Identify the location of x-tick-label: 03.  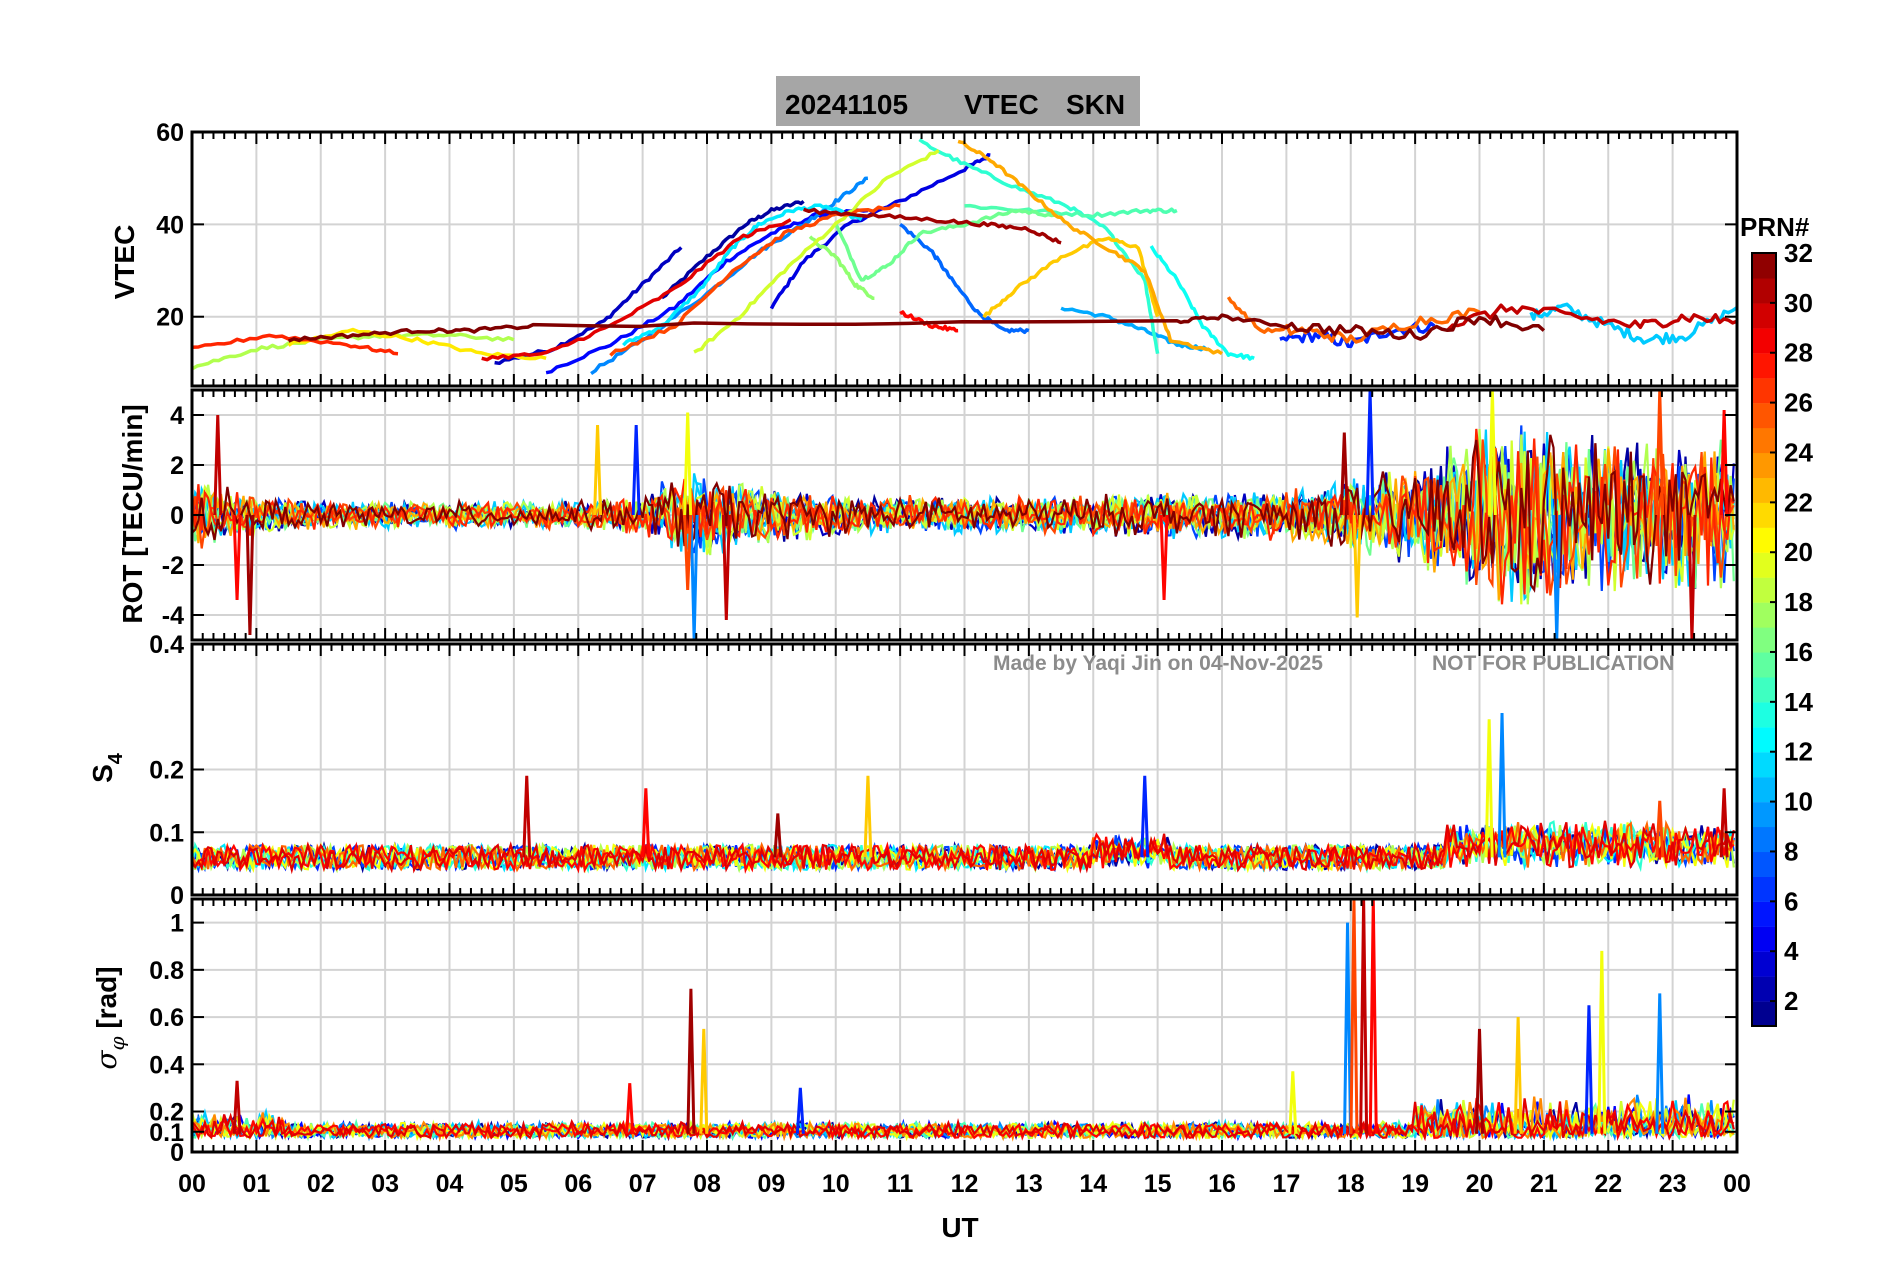
(385, 1184).